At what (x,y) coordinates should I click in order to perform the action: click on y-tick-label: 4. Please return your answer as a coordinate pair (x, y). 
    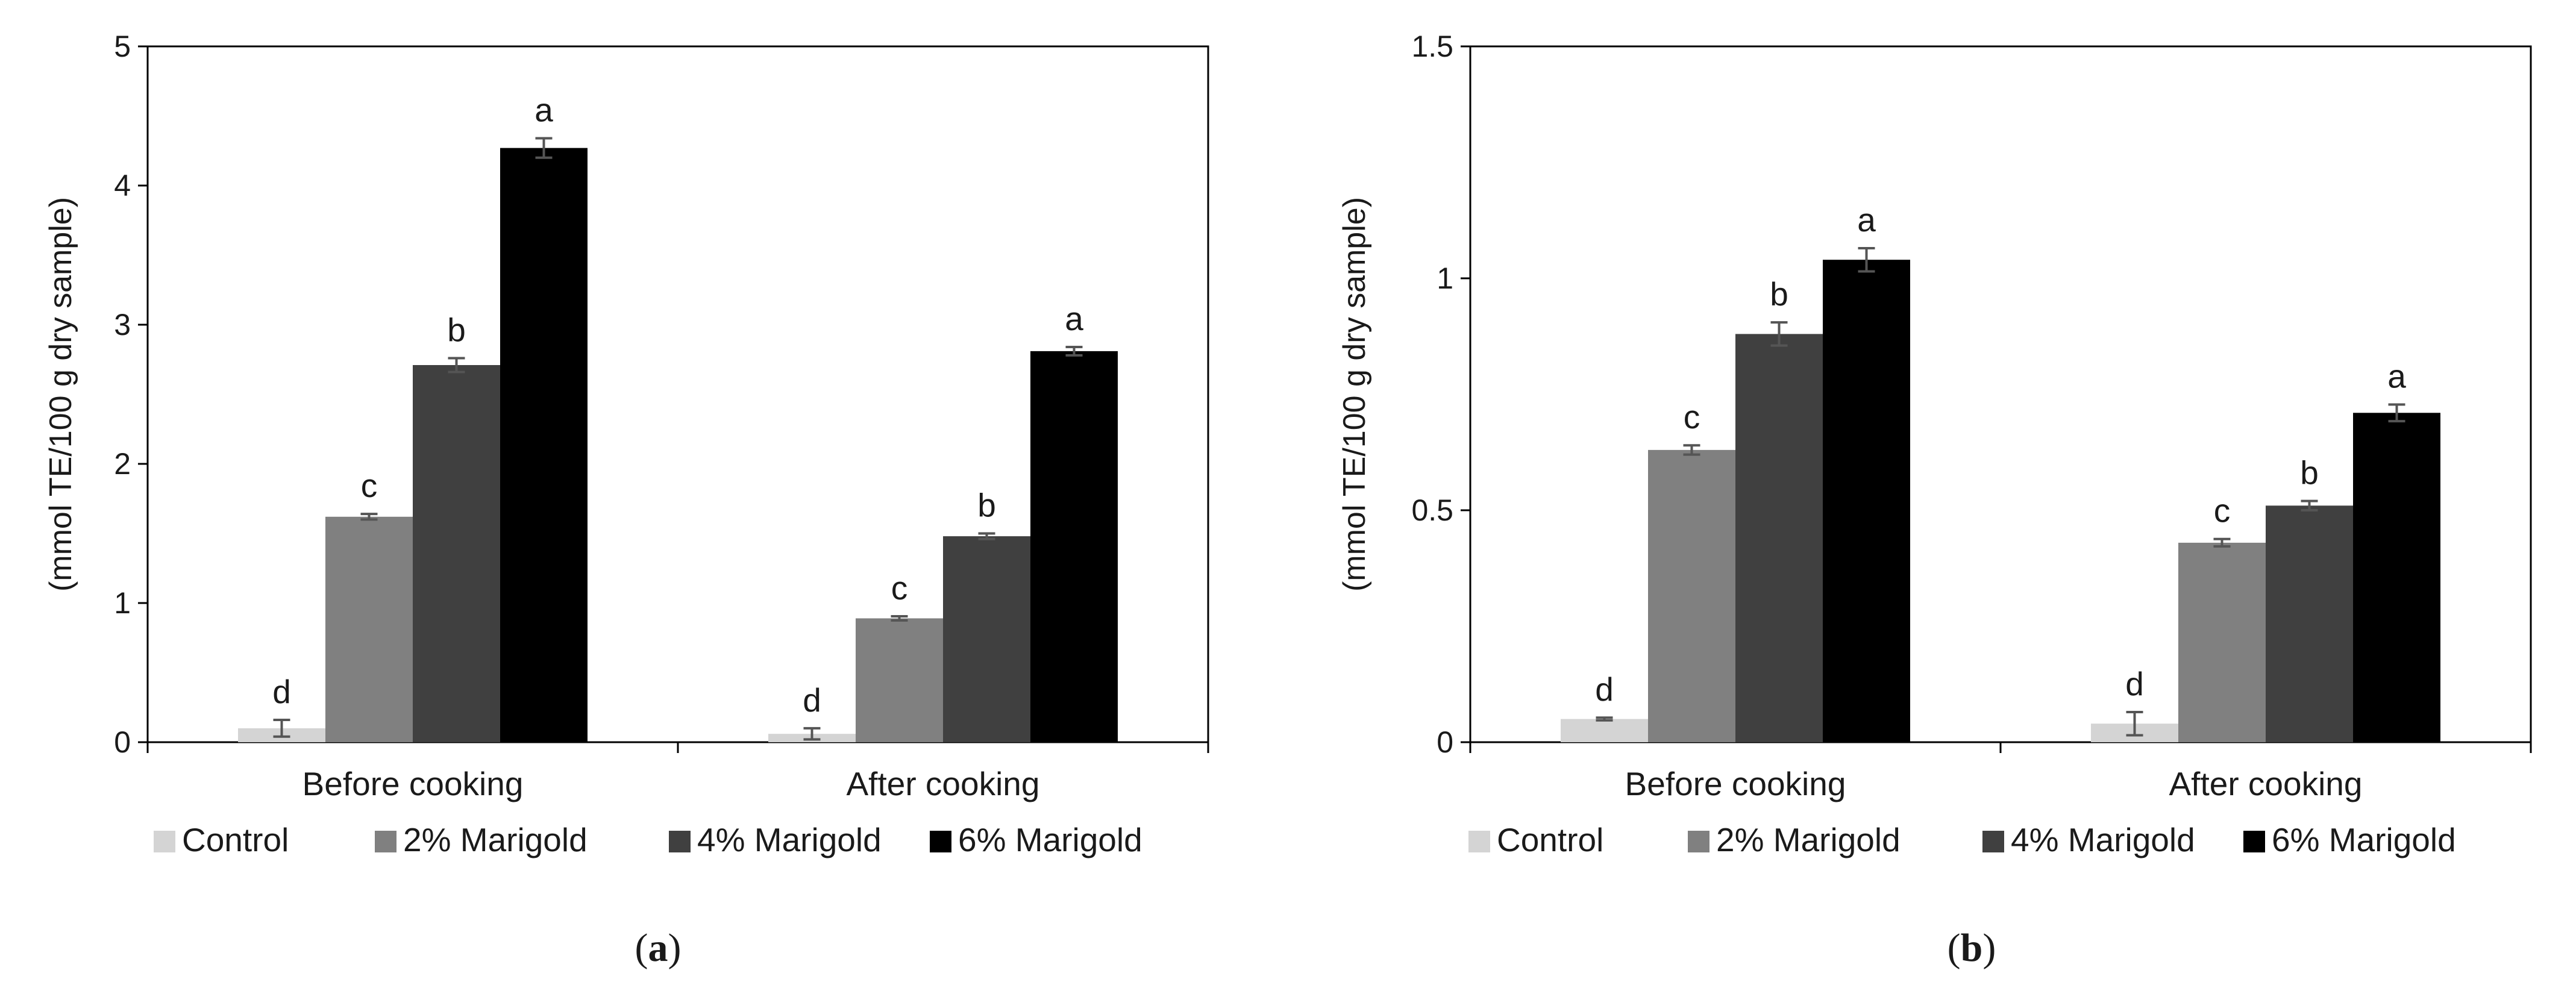
    Looking at the image, I should click on (122, 186).